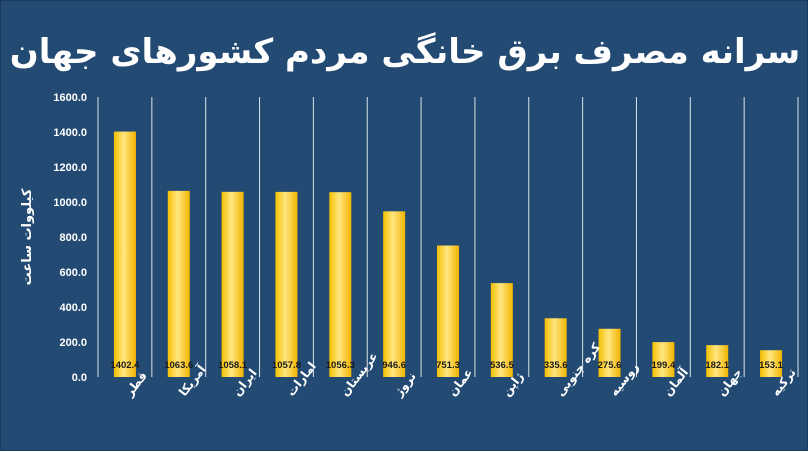 This screenshot has width=808, height=452. I want to click on data-label: 1402.4, so click(125, 365).